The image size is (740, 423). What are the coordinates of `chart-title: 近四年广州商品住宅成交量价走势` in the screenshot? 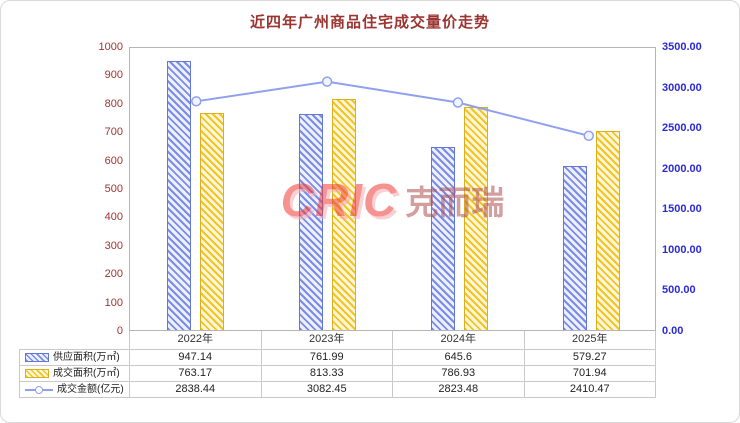 It's located at (369, 22).